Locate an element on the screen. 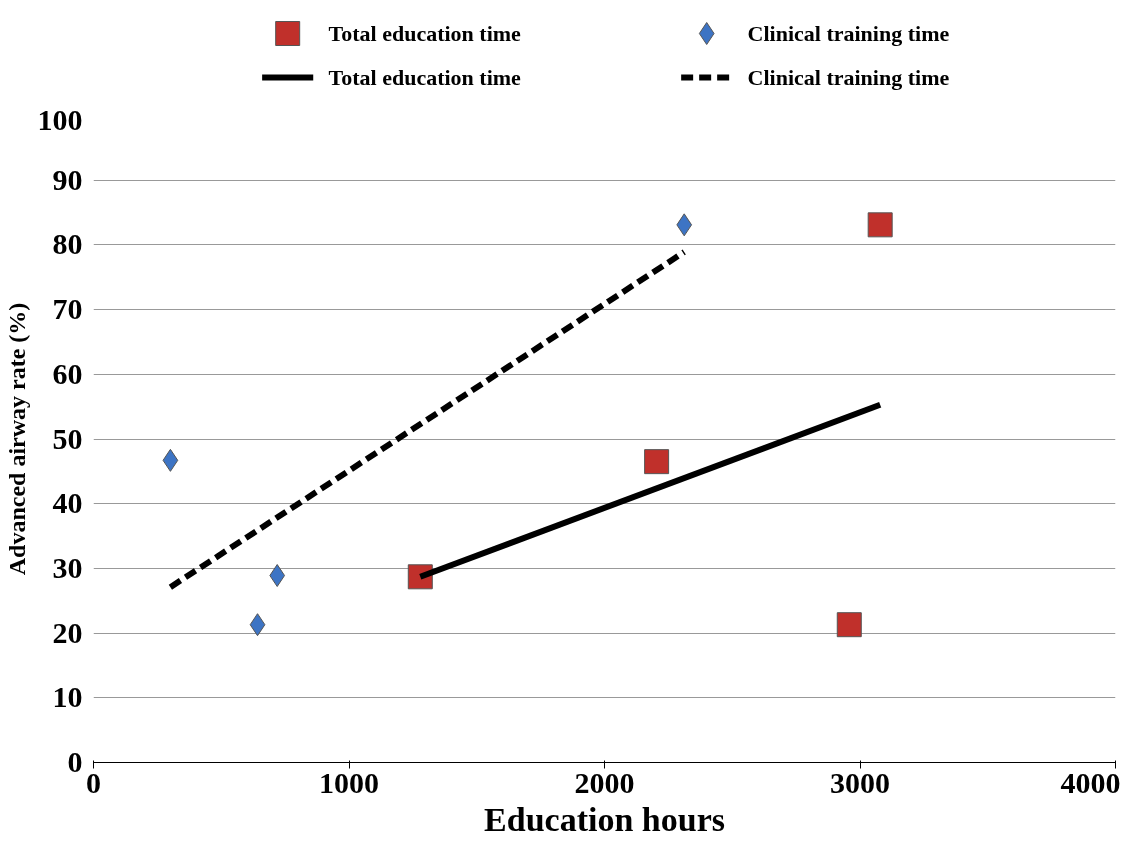 The height and width of the screenshot is (857, 1136). x-tick-label: 2000 is located at coordinates (604, 782).